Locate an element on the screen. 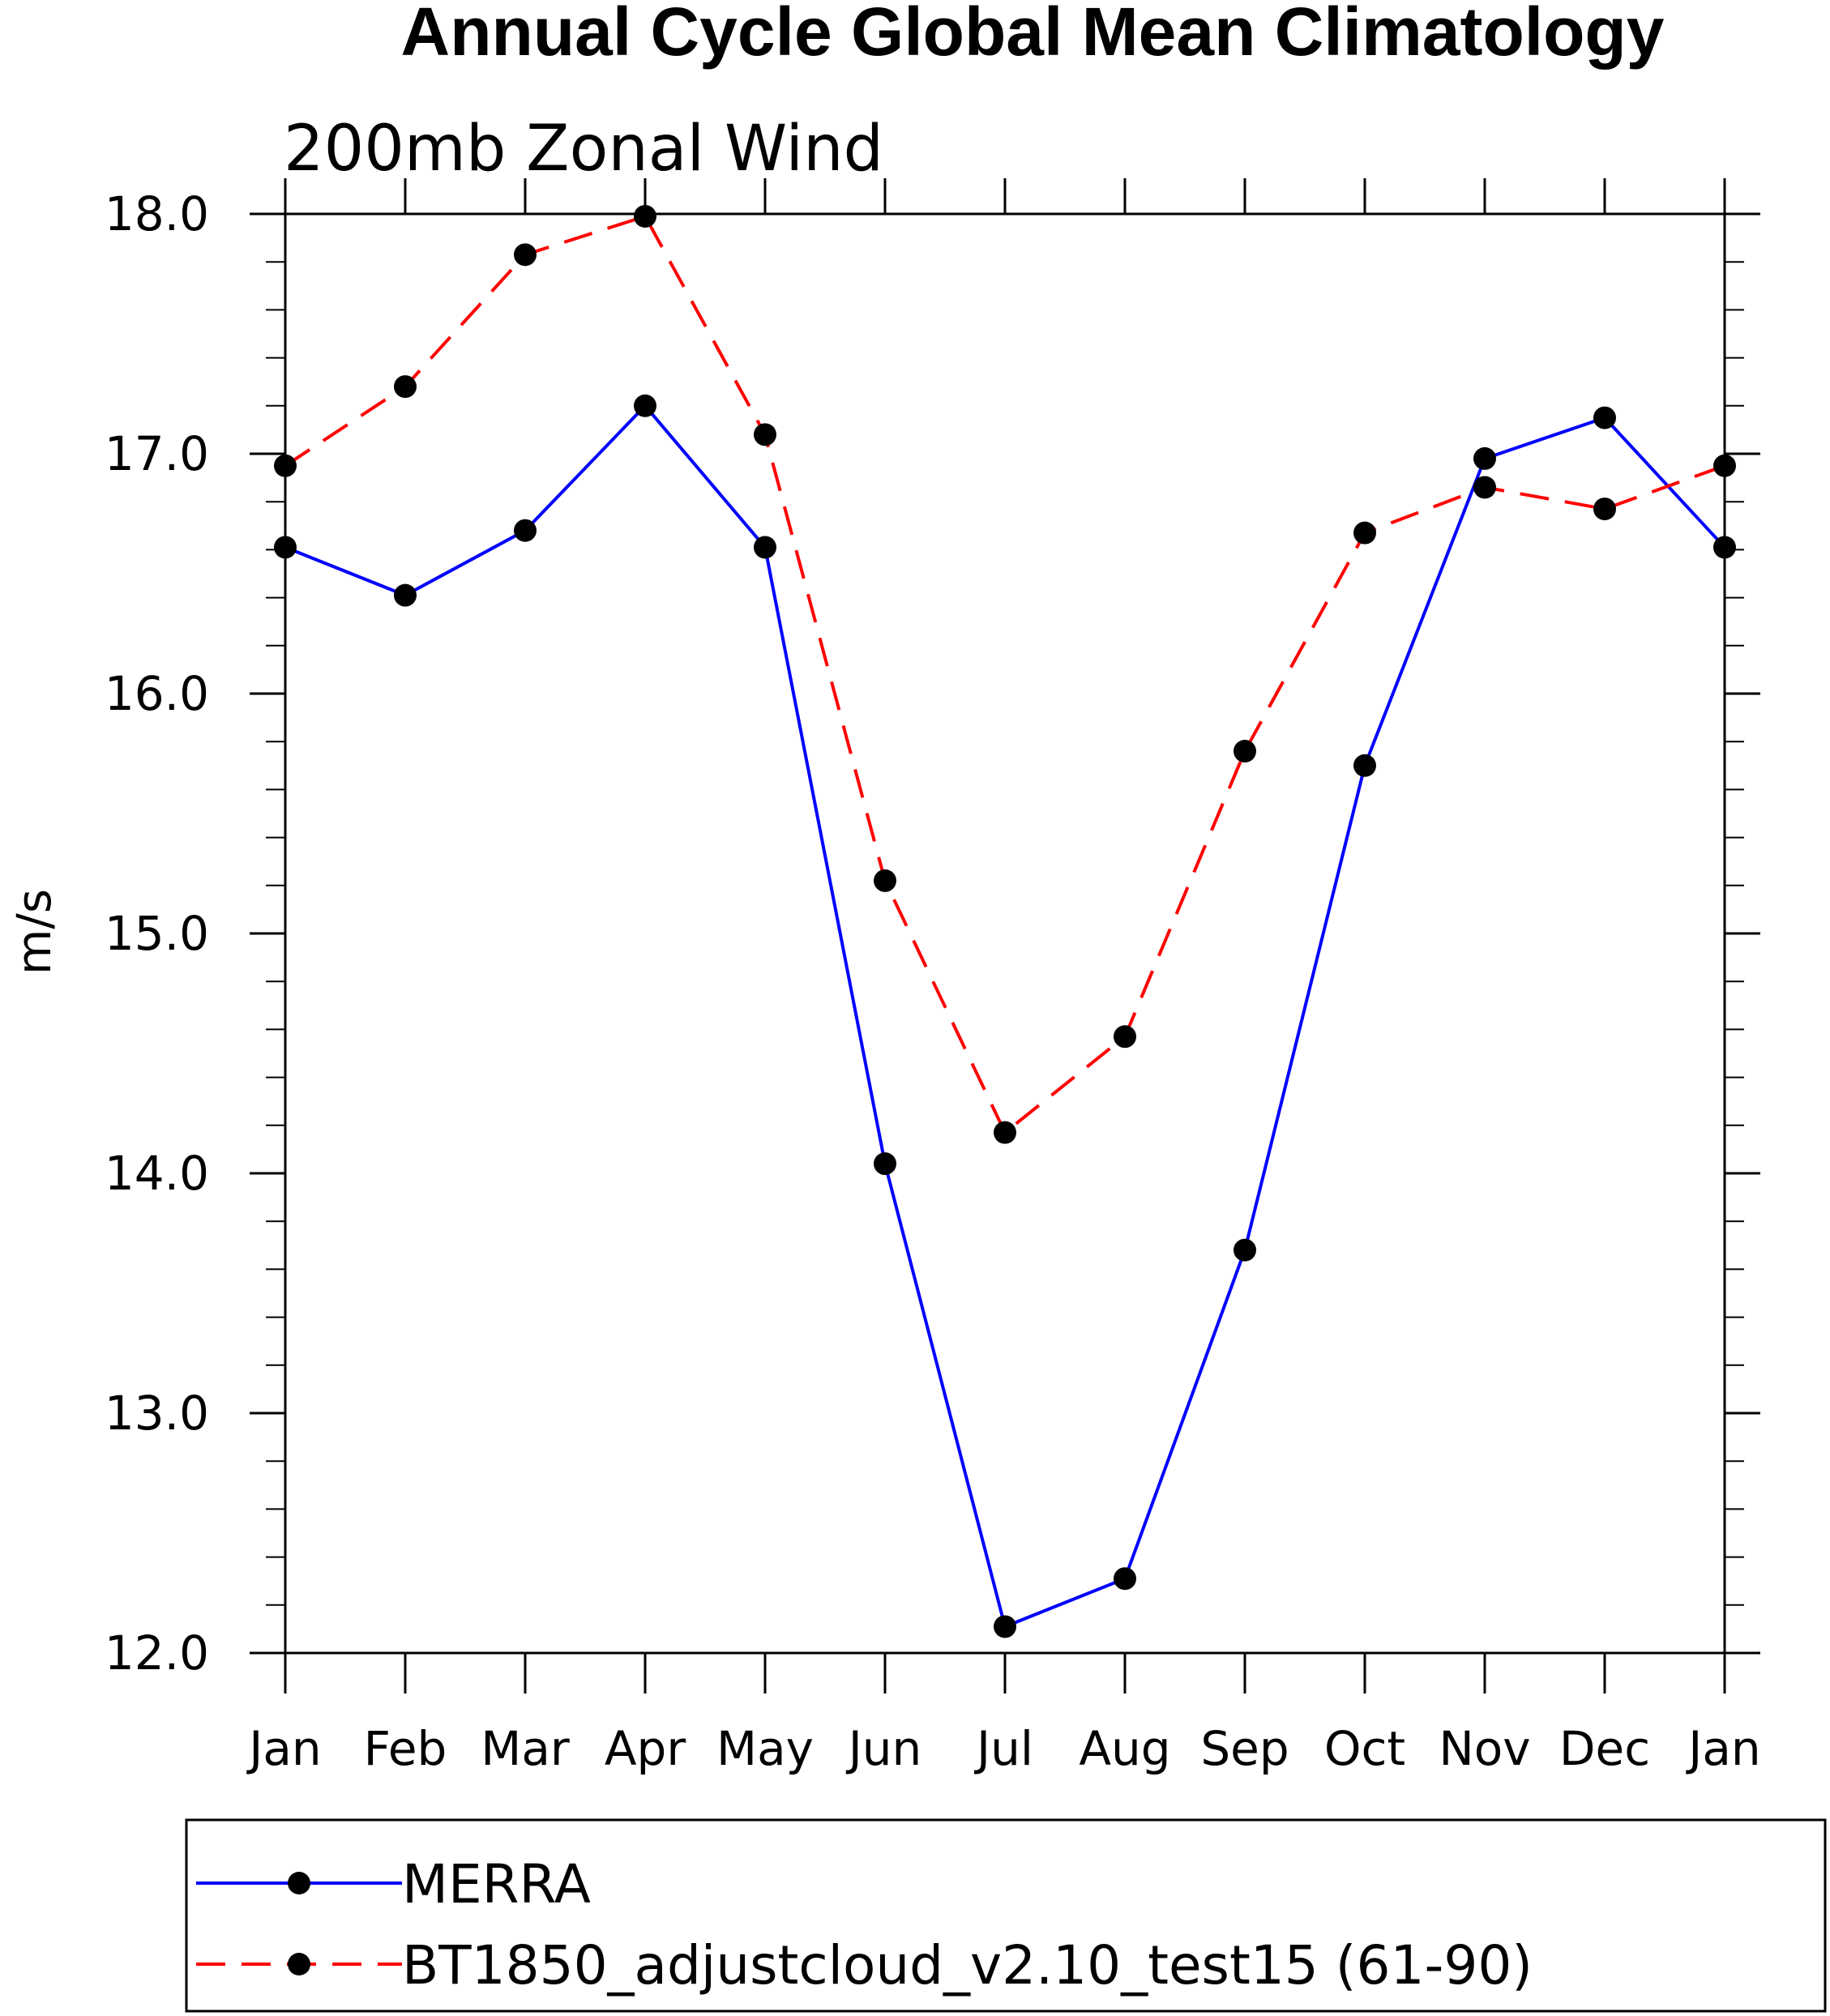  y-tick-label: 17.0 is located at coordinates (157, 454).